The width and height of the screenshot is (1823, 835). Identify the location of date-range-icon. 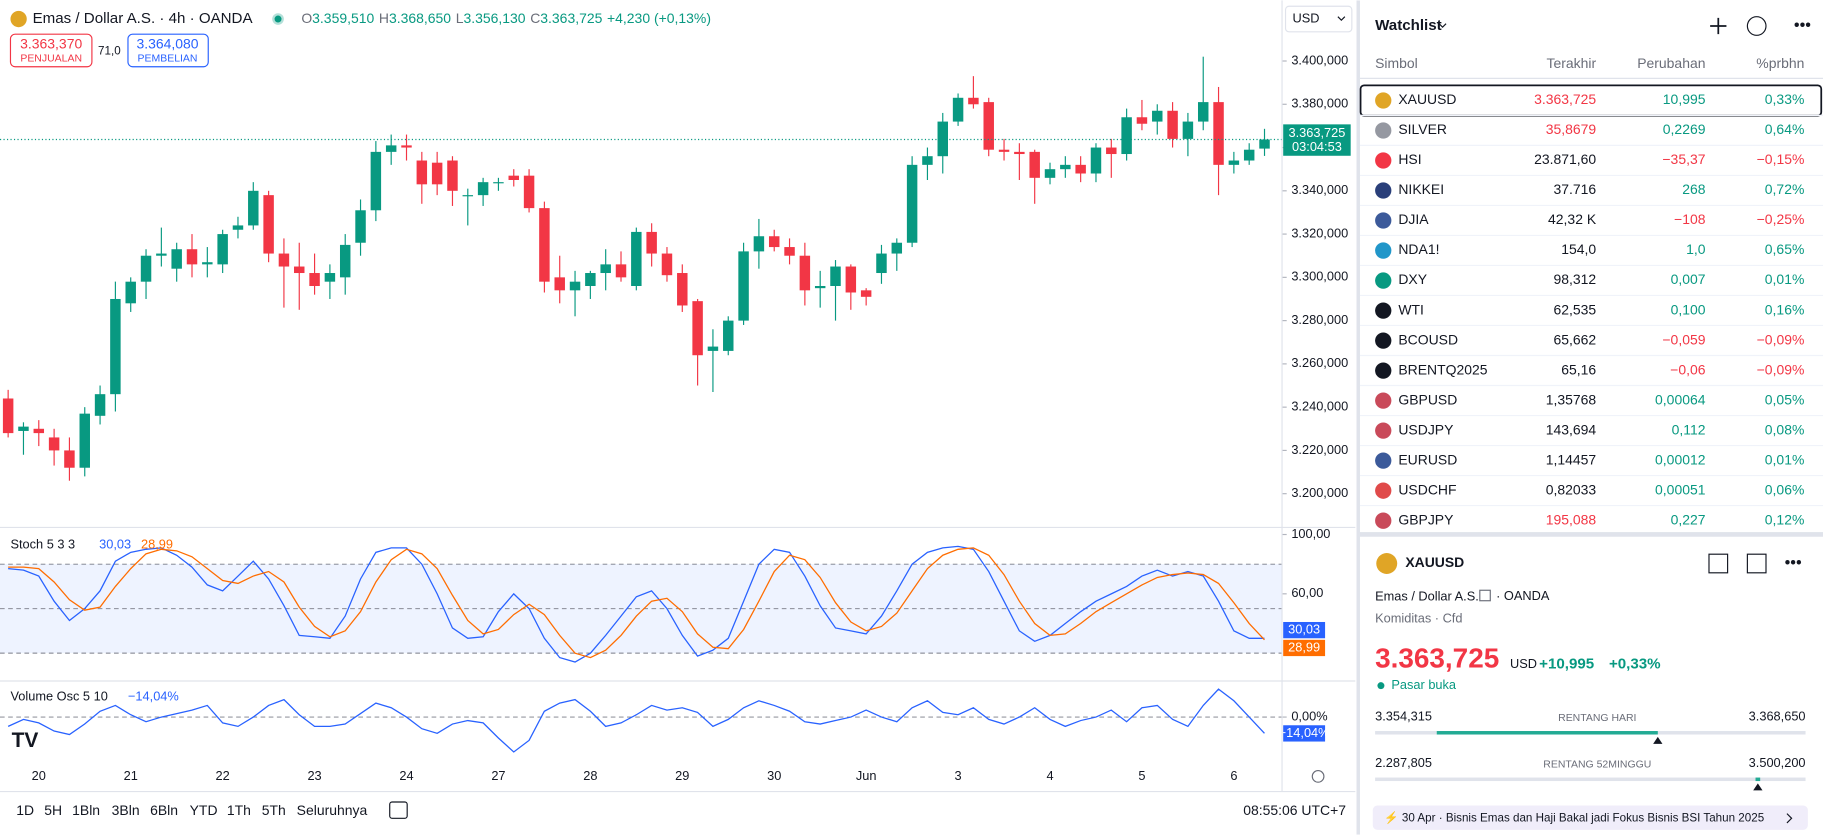
(398, 810).